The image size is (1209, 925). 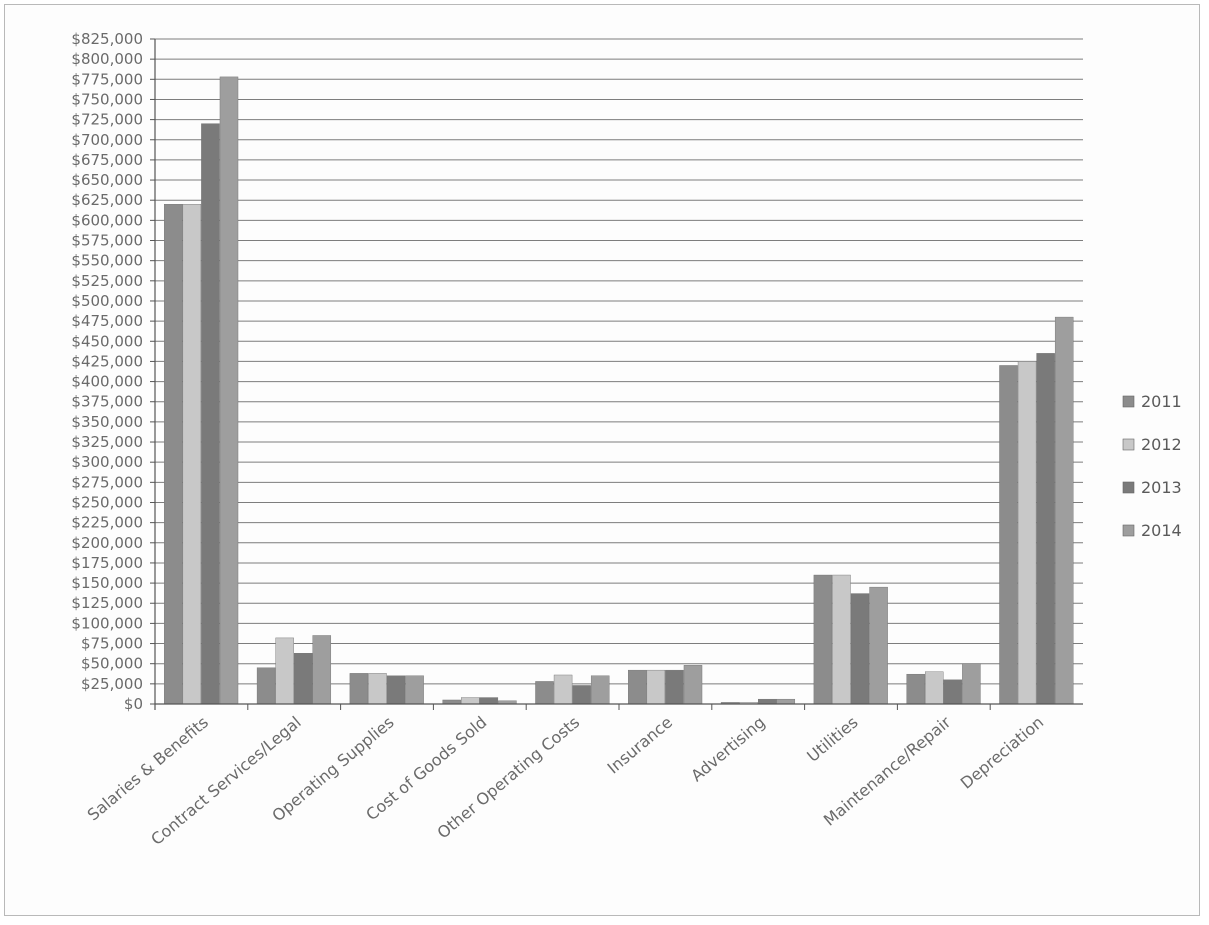 What do you see at coordinates (107, 462) in the screenshot?
I see `y-tick-label: $300,000` at bounding box center [107, 462].